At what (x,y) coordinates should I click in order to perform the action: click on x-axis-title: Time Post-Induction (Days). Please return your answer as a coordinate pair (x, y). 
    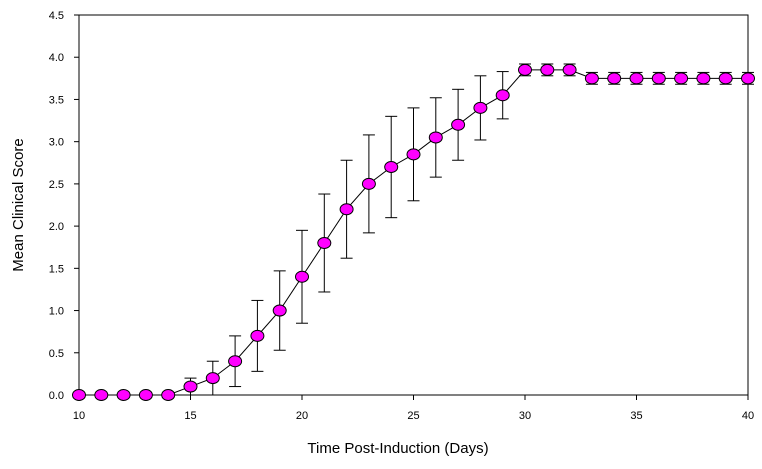
    Looking at the image, I should click on (397, 448).